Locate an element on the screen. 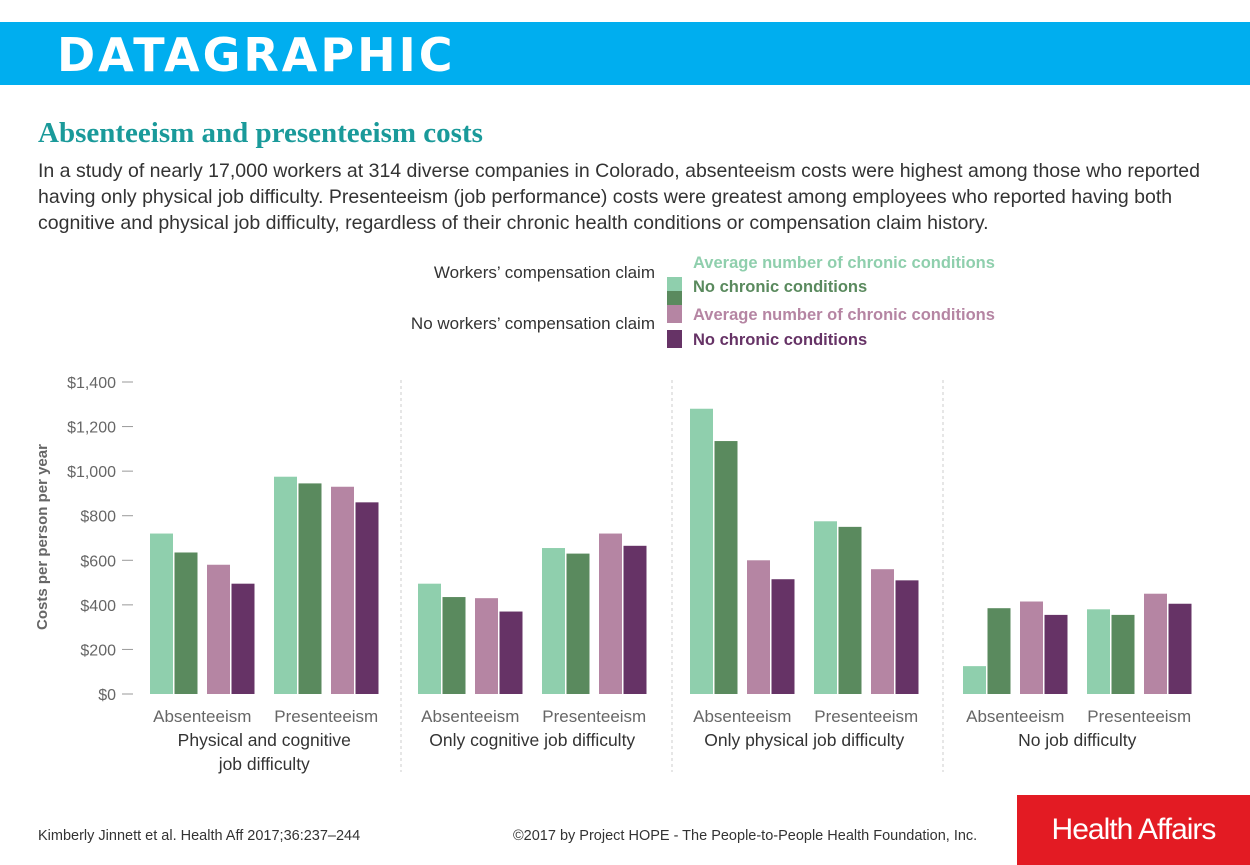 The height and width of the screenshot is (865, 1250). y-tick-label: $600 is located at coordinates (98, 561).